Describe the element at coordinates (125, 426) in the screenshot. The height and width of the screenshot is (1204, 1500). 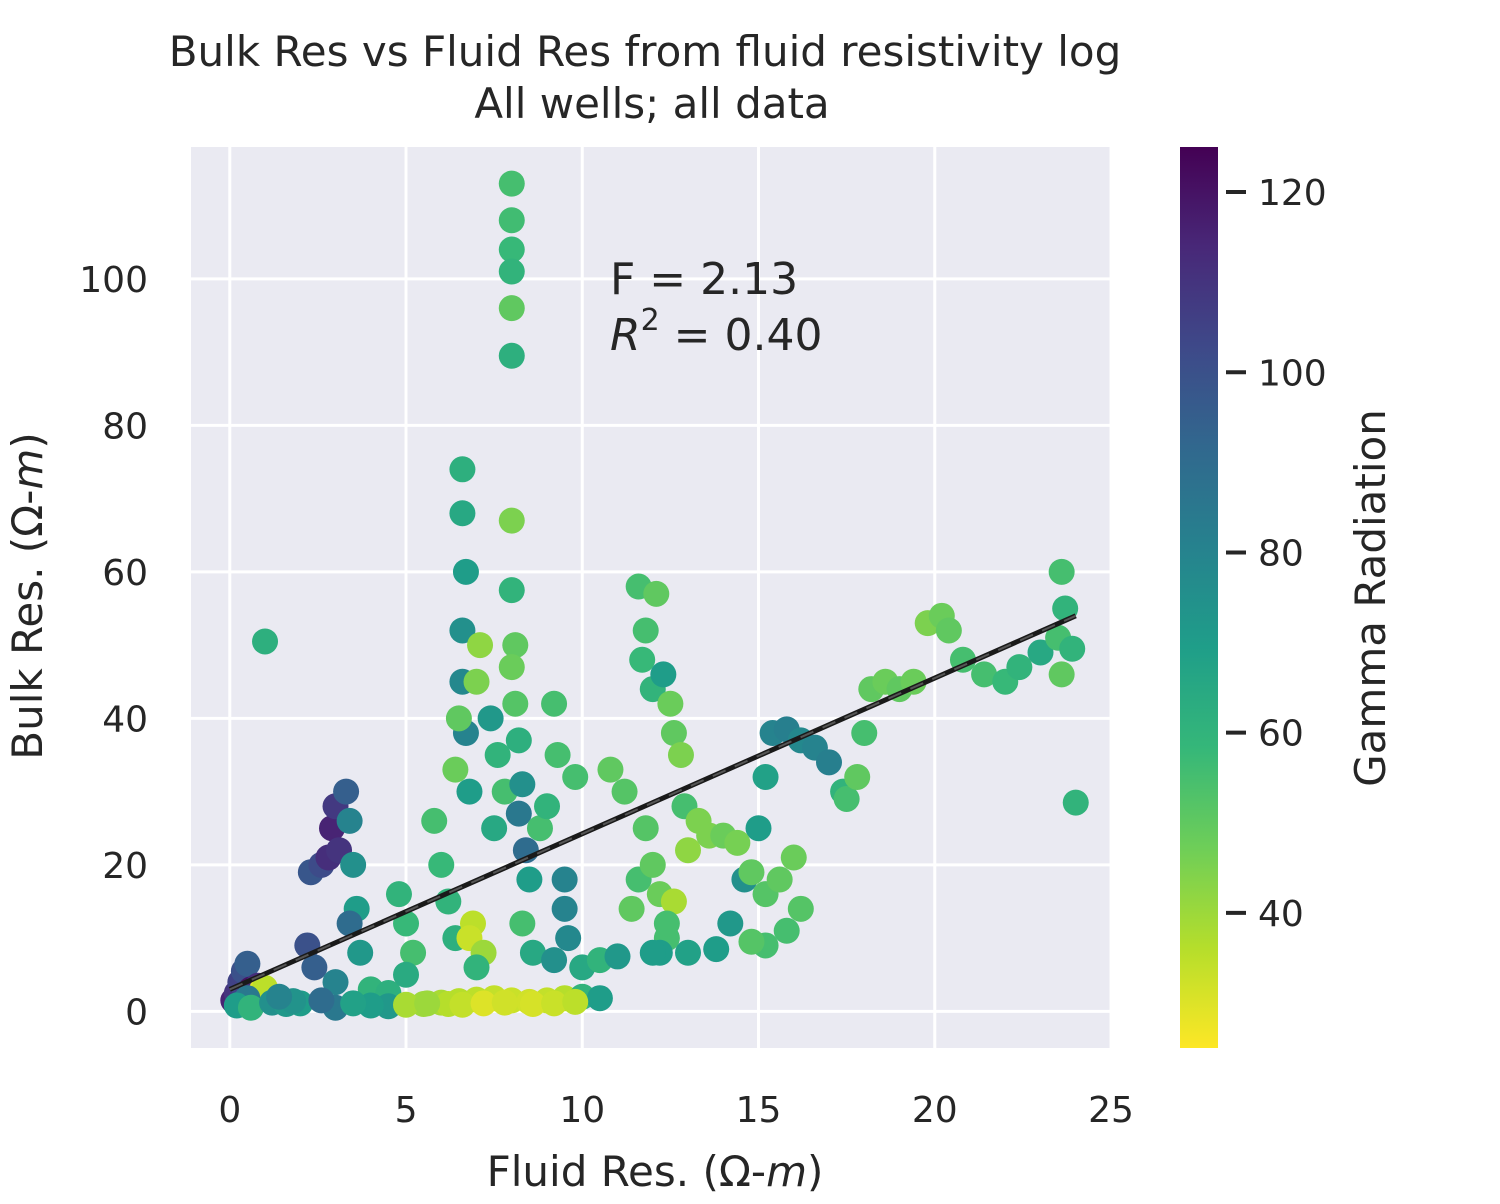
I see `y-tick-label: 80` at that location.